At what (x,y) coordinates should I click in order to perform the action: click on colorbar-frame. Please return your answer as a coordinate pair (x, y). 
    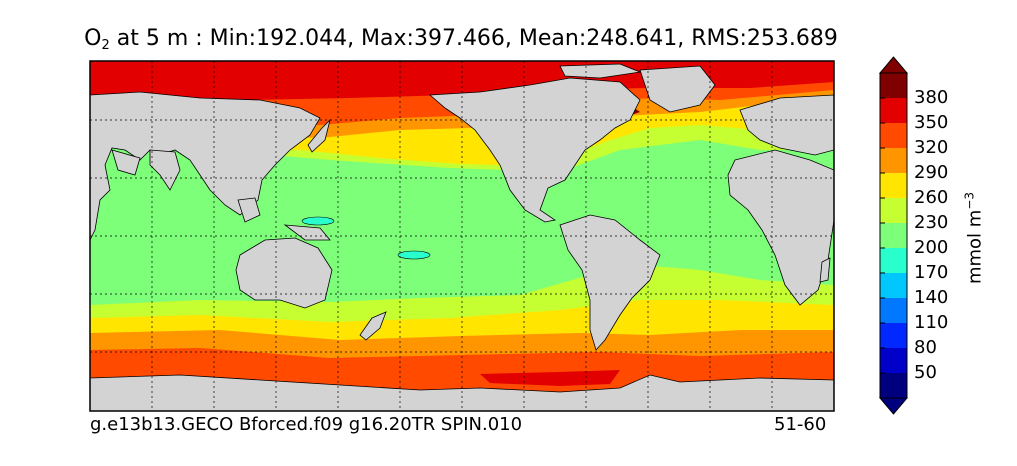
    Looking at the image, I should click on (893, 235).